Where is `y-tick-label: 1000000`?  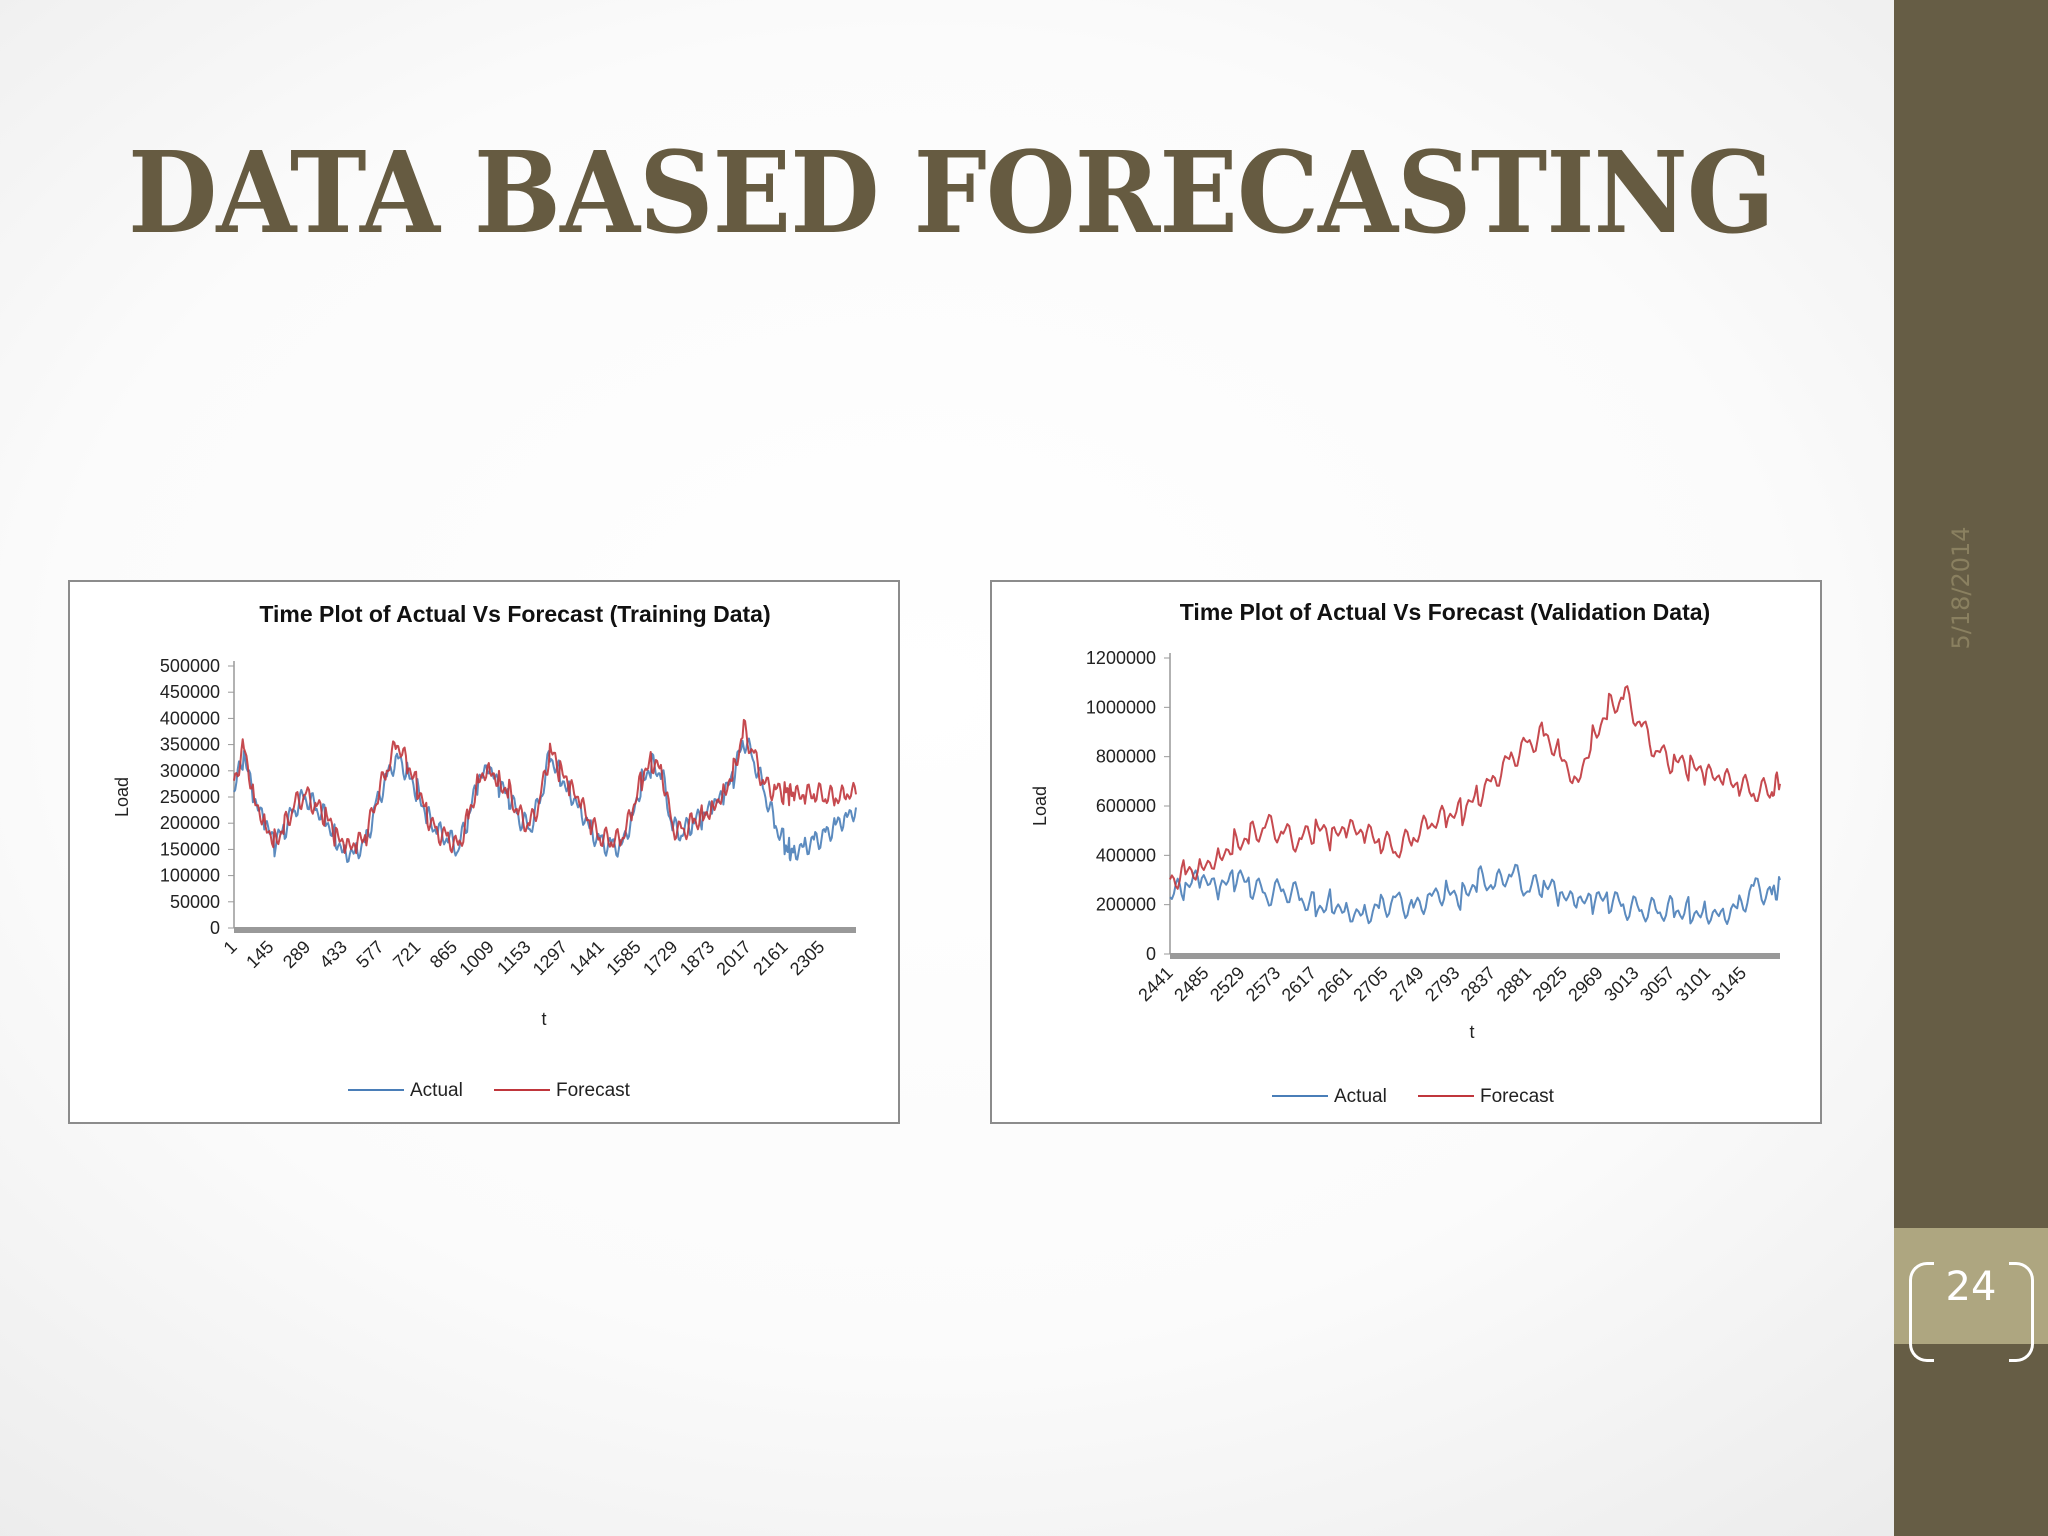
y-tick-label: 1000000 is located at coordinates (1121, 707).